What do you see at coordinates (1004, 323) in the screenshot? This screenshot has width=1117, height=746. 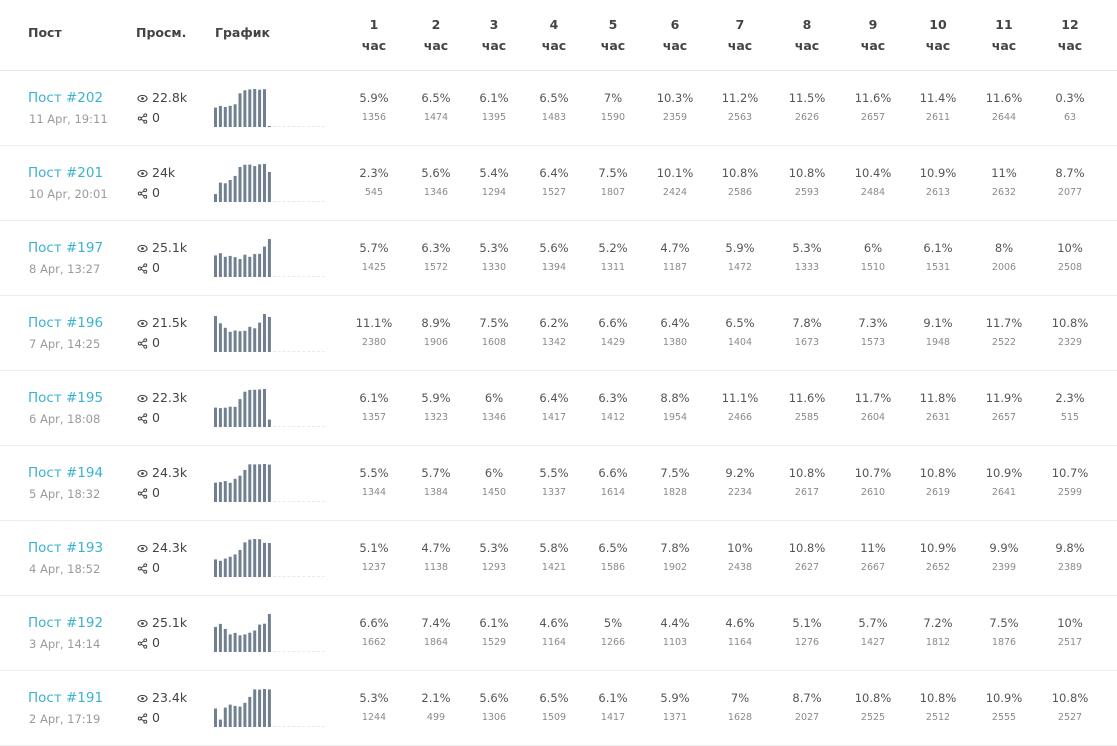 I see `hour-percent: 11.7%` at bounding box center [1004, 323].